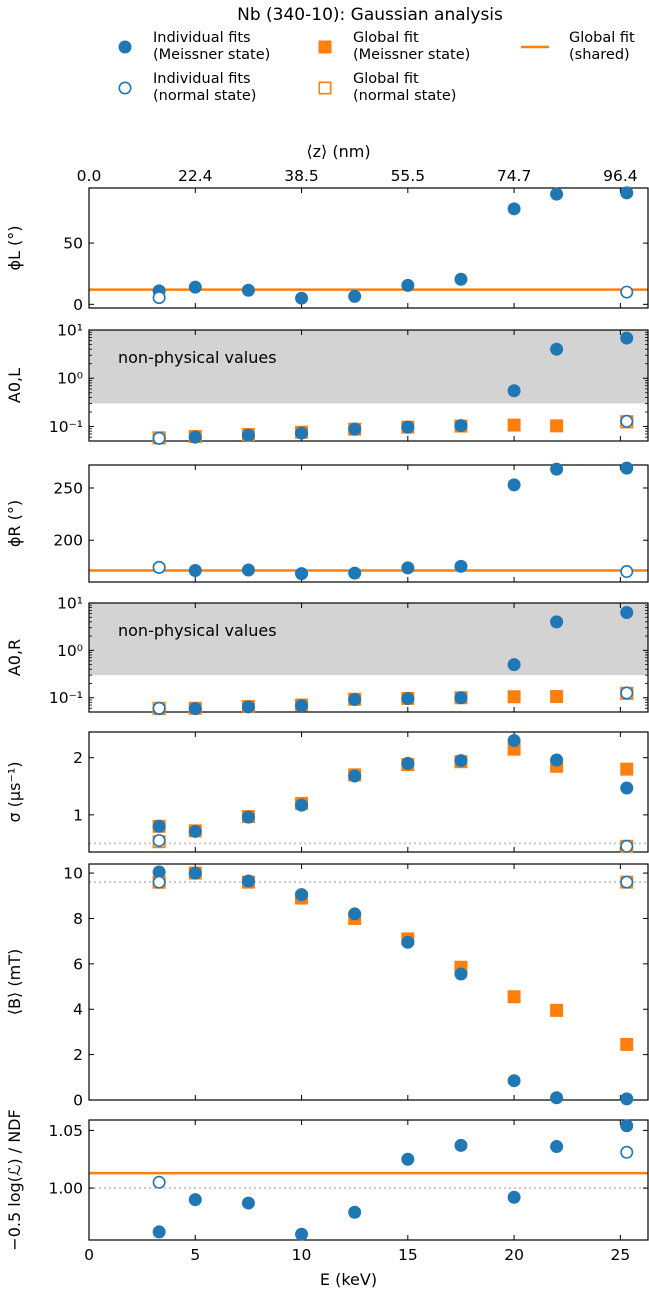 Image resolution: width=649 pixels, height=1294 pixels. What do you see at coordinates (78, 1055) in the screenshot?
I see `y-tick-label: 2` at bounding box center [78, 1055].